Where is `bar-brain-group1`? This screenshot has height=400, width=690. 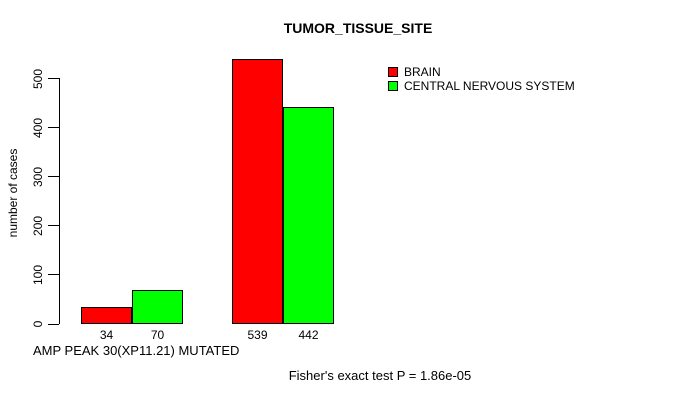 bar-brain-group1 is located at coordinates (106, 315).